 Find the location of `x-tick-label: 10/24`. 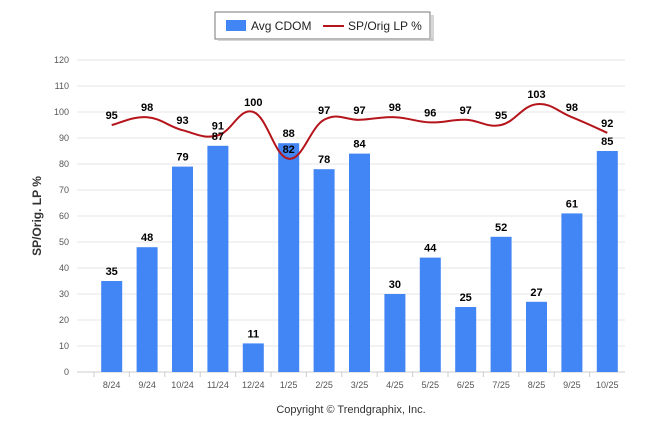

x-tick-label: 10/24 is located at coordinates (182, 385).